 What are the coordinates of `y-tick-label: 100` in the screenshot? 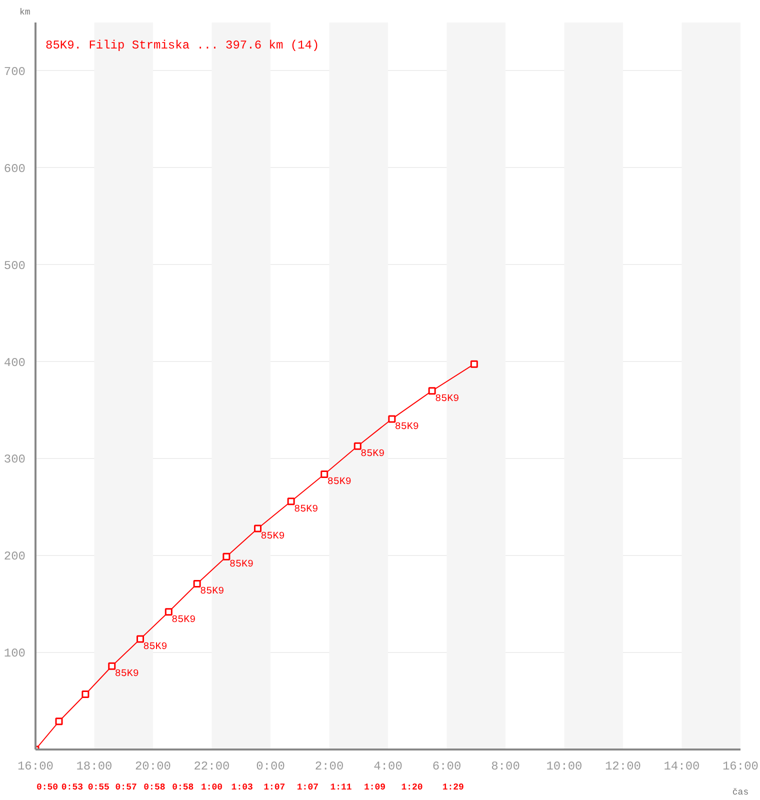 It's located at (15, 653).